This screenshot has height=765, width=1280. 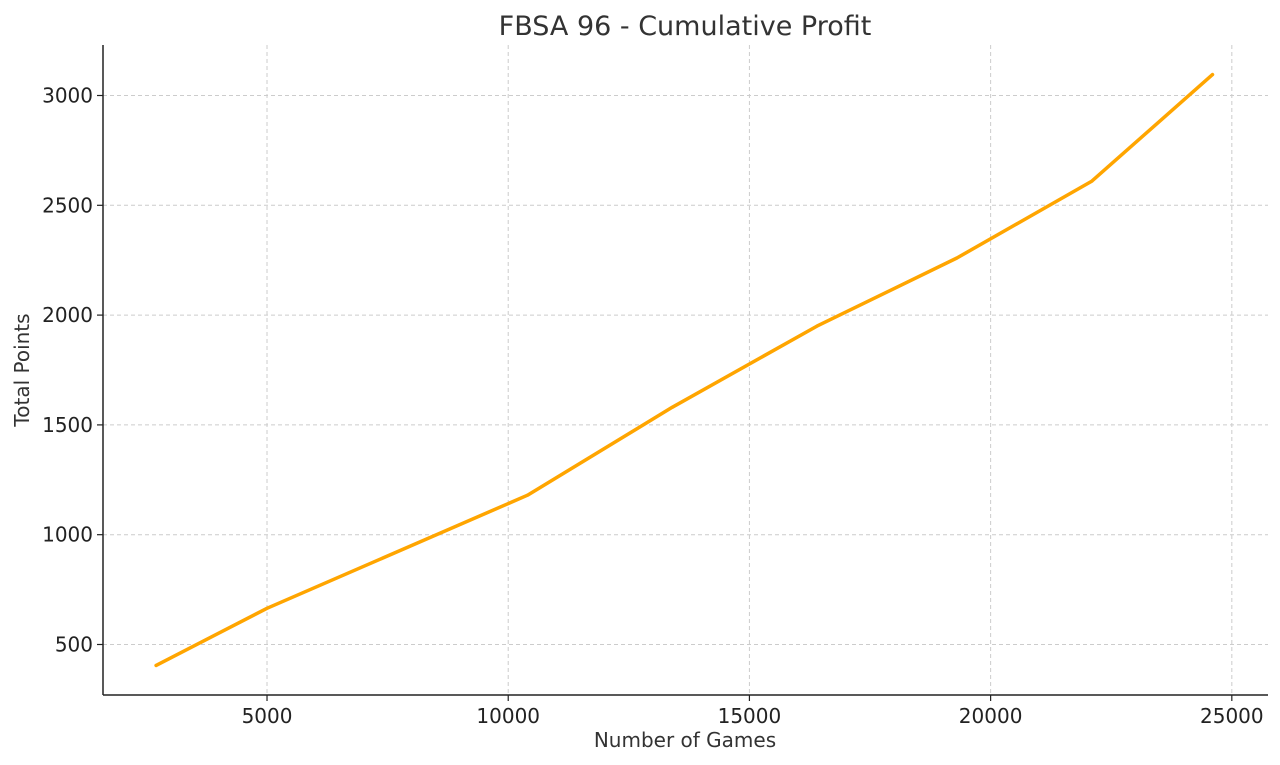 What do you see at coordinates (685, 740) in the screenshot?
I see `x-axis-label: Number of Games` at bounding box center [685, 740].